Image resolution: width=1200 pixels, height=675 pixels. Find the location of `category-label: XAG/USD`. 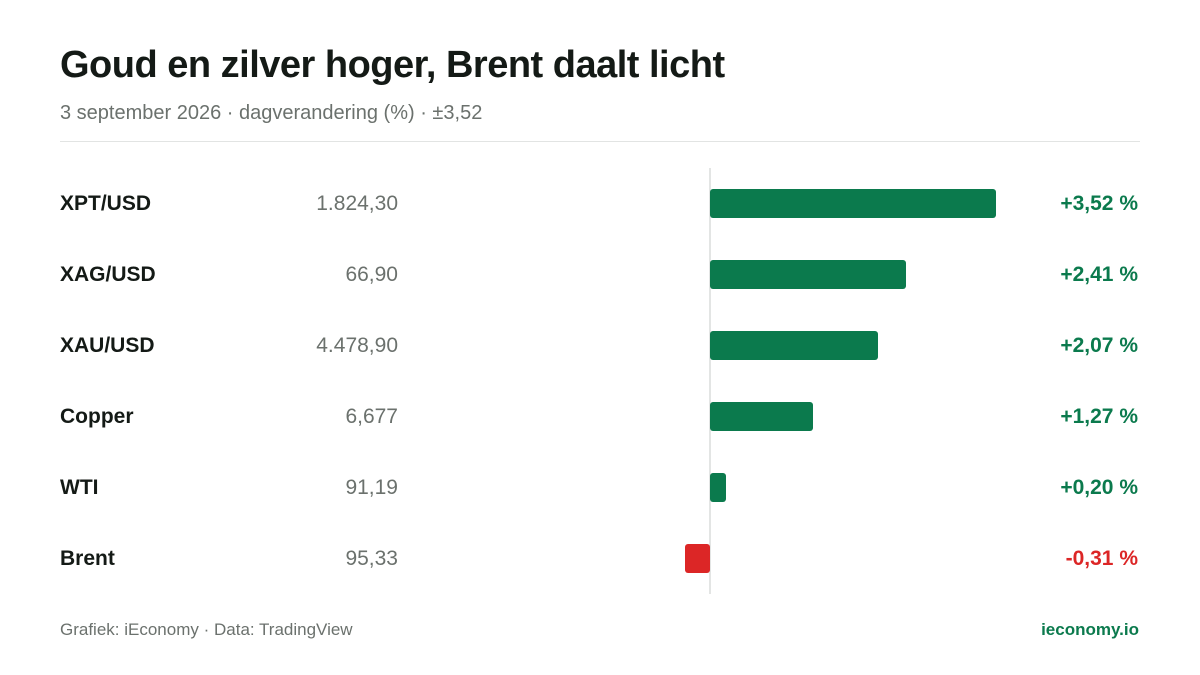

category-label: XAG/USD is located at coordinates (108, 274).